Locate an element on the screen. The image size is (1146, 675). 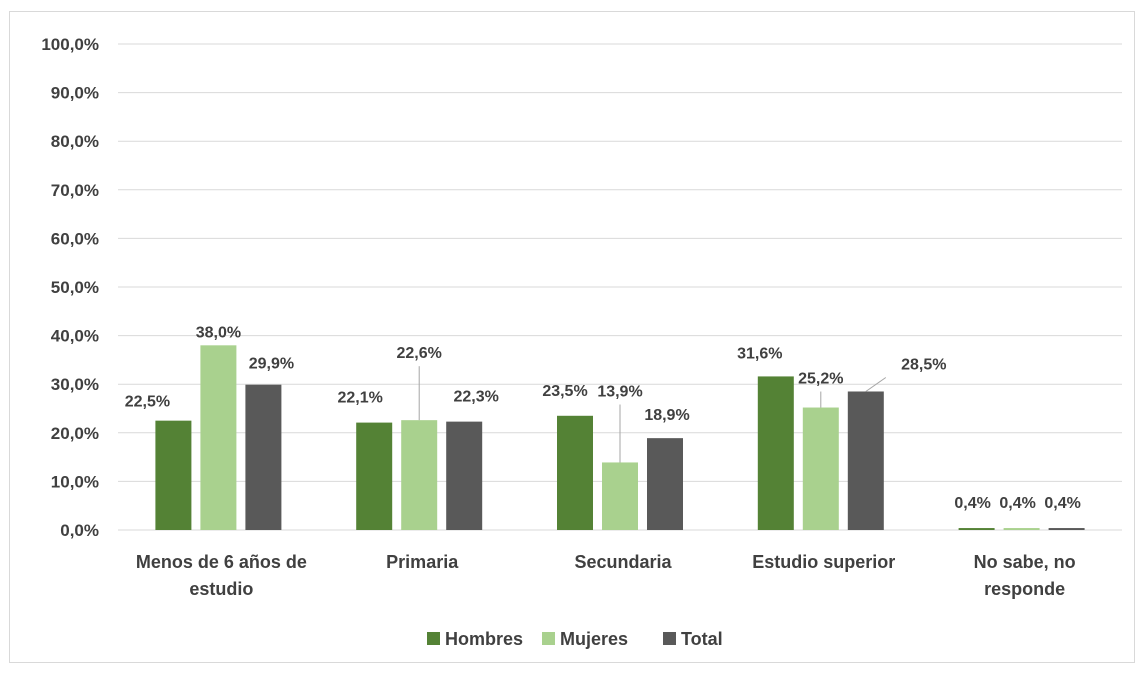
x-category-label: responde is located at coordinates (1024, 589).